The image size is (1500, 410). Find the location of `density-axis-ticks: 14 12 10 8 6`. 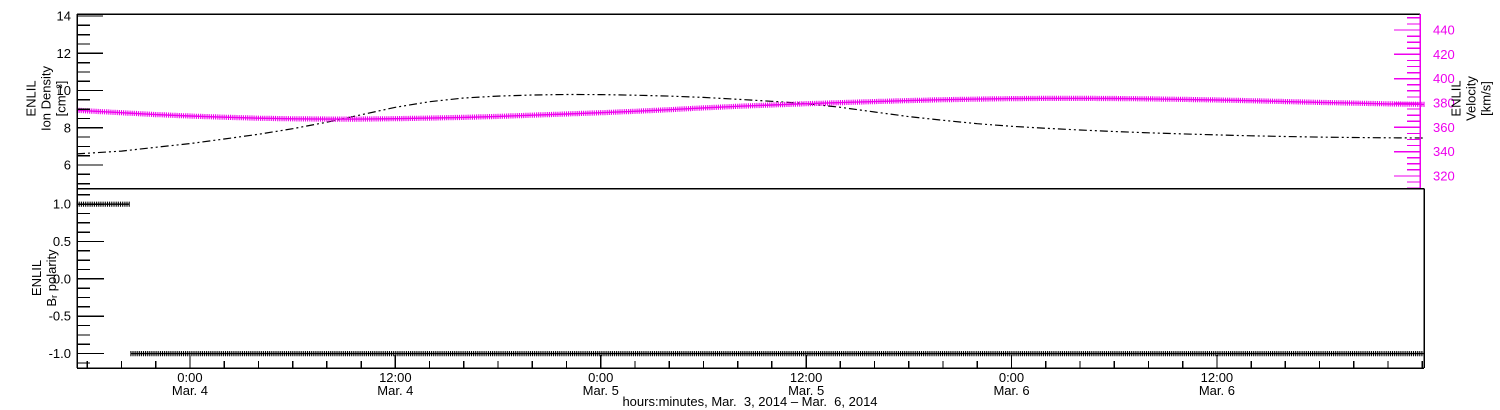

density-axis-ticks: 14 12 10 8 6 is located at coordinates (80, 97).